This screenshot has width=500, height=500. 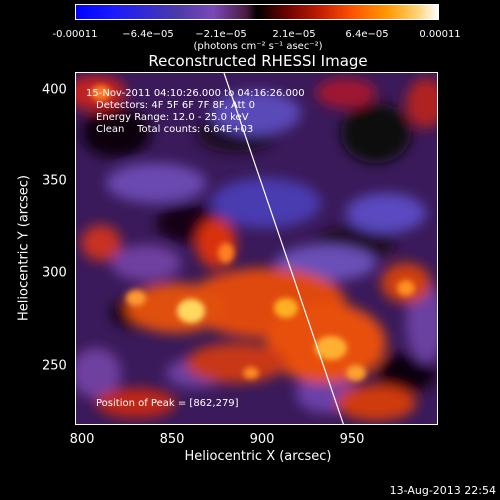 What do you see at coordinates (82, 439) in the screenshot?
I see `x-tick-label: 800` at bounding box center [82, 439].